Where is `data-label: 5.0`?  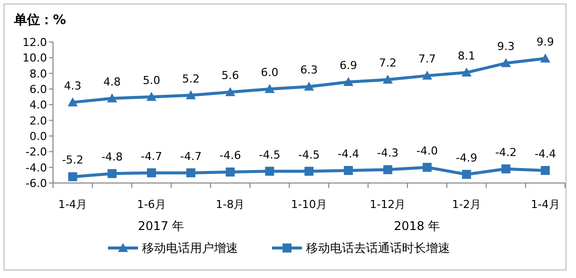
data-label: 5.0 is located at coordinates (151, 80).